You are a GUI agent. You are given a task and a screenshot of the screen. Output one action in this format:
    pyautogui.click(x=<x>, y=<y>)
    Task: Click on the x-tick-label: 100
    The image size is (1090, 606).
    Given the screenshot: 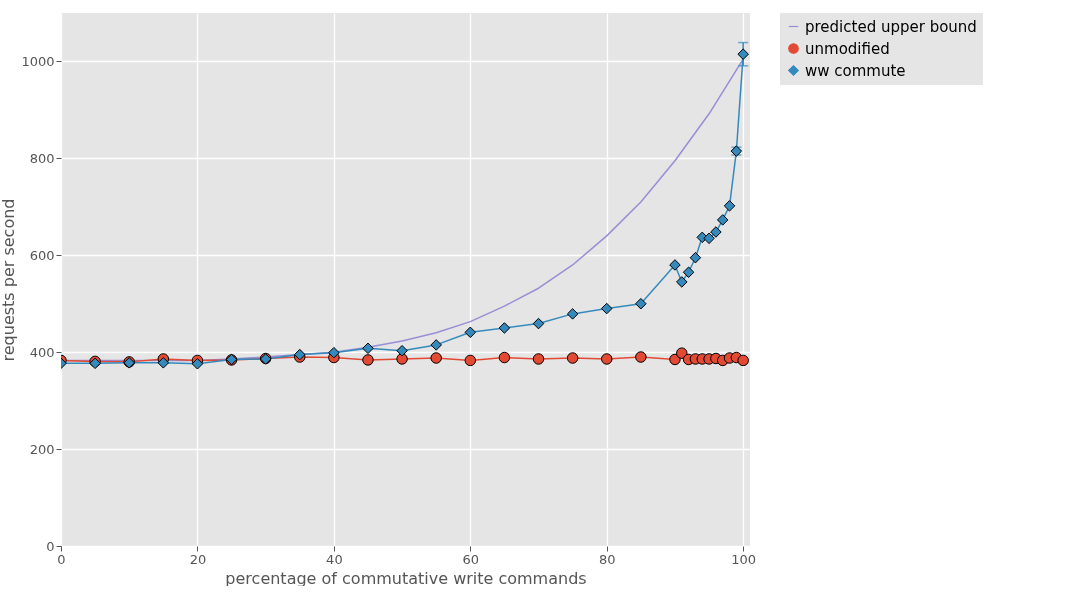 What is the action you would take?
    pyautogui.click(x=744, y=559)
    